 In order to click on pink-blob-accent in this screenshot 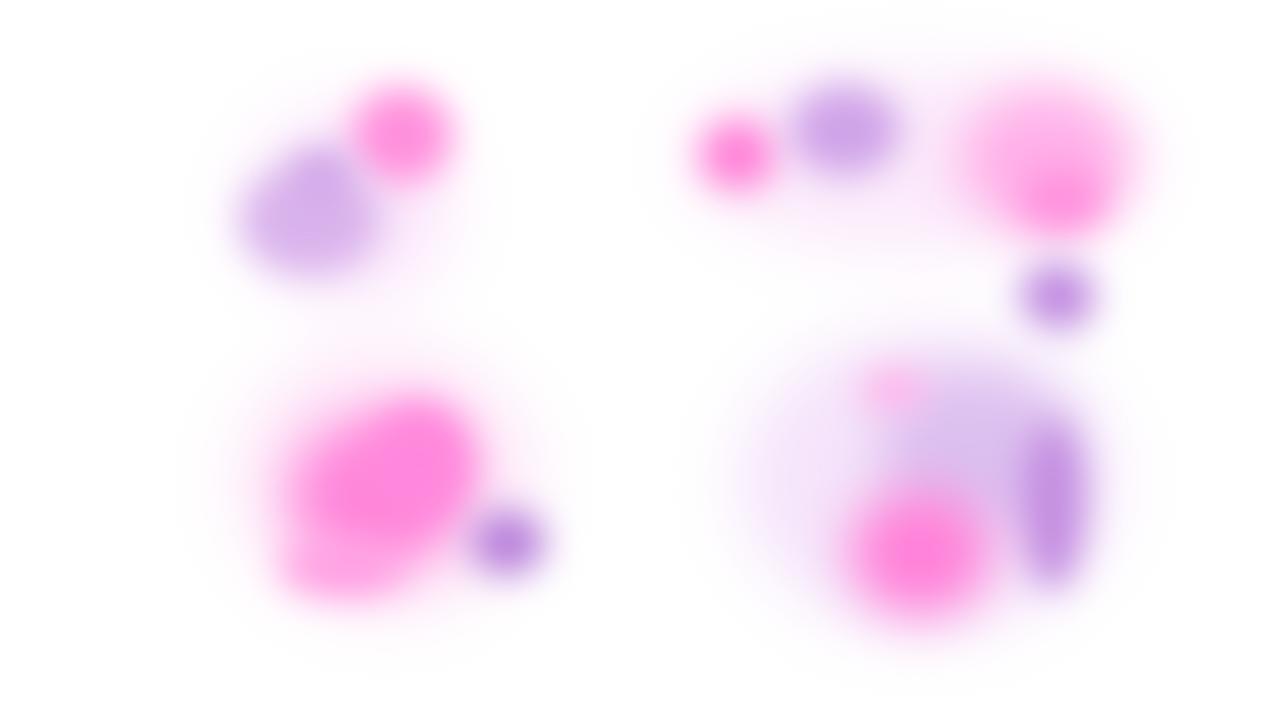, I will do `click(895, 390)`.